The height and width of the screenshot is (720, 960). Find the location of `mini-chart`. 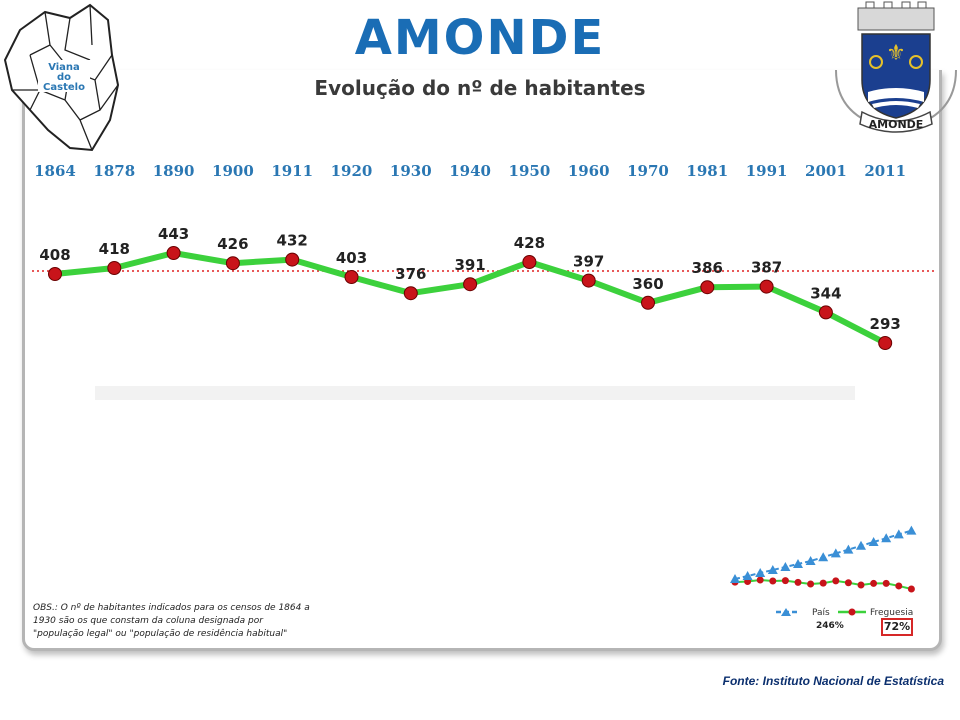

mini-chart is located at coordinates (823, 559).